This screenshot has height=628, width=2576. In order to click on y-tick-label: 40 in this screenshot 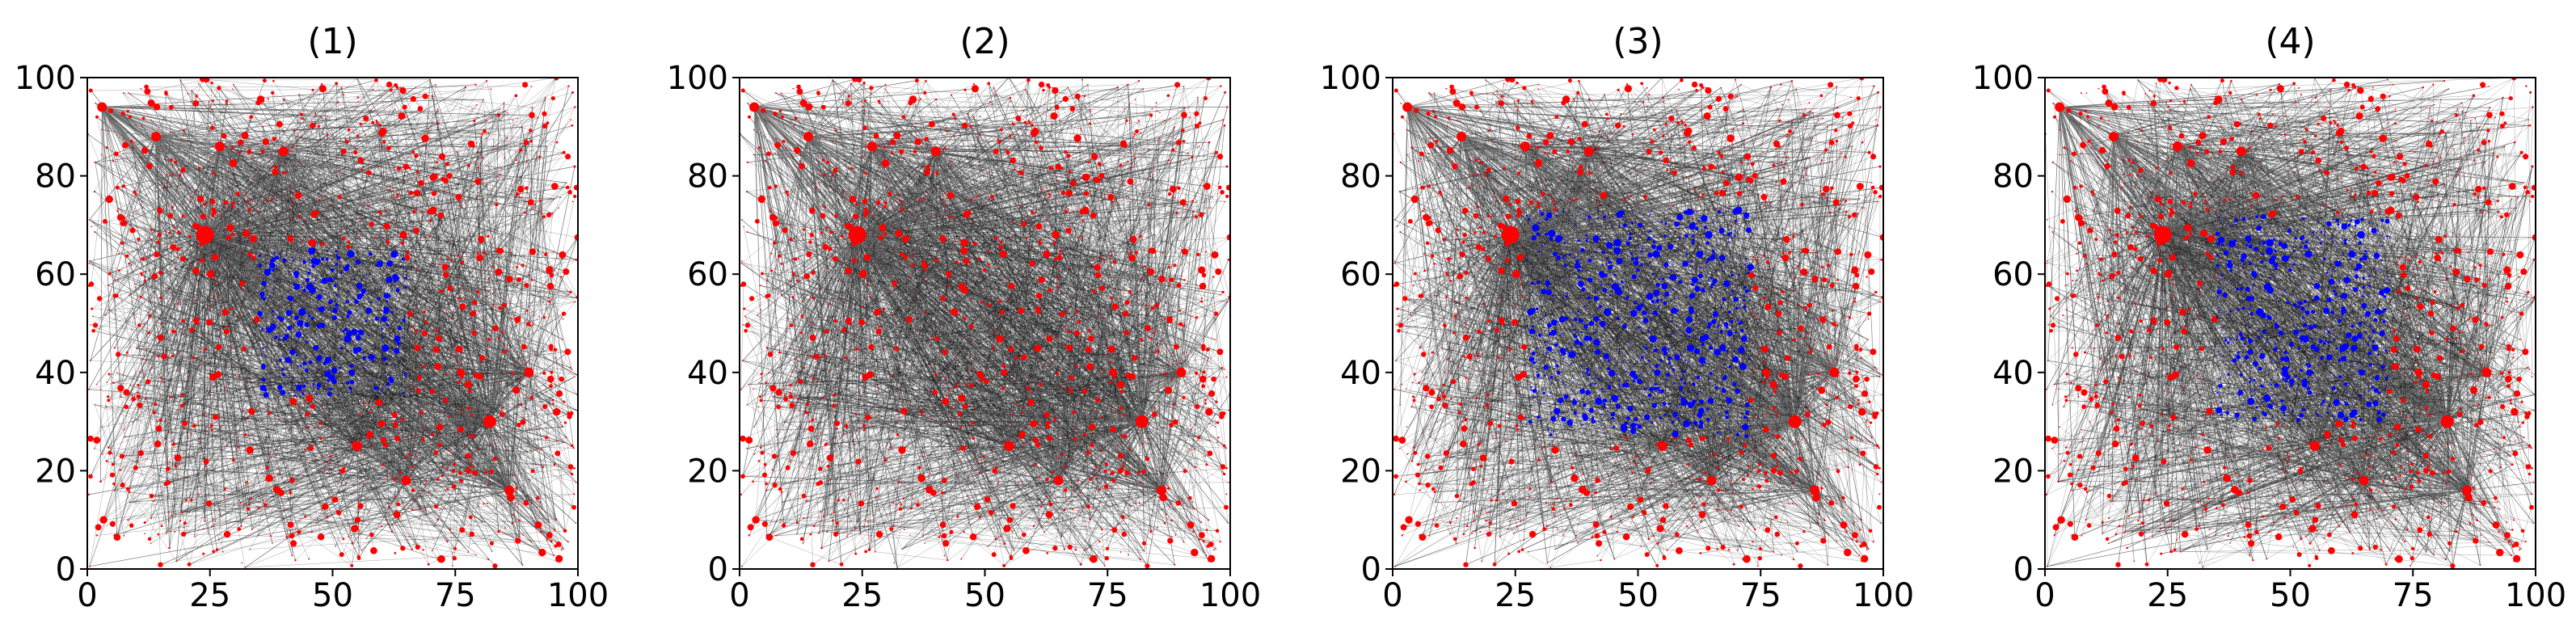, I will do `click(55, 373)`.